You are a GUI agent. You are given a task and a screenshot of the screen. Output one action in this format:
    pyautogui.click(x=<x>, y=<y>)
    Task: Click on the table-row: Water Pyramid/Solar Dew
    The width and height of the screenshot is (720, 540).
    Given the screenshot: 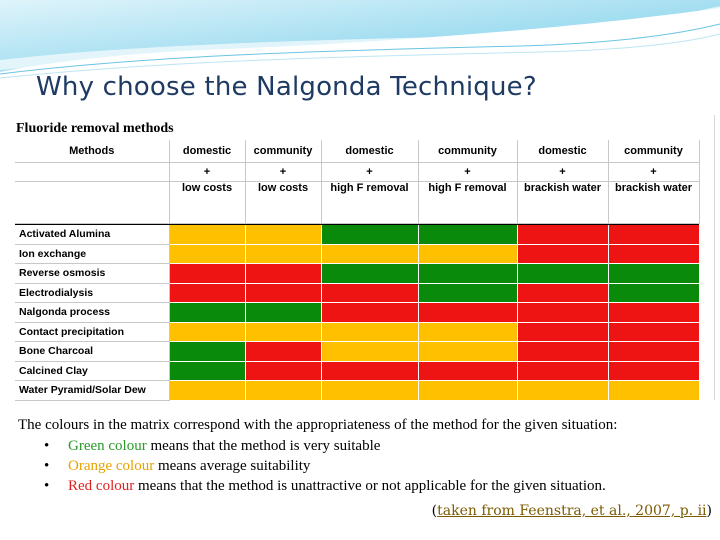 What is the action you would take?
    pyautogui.click(x=357, y=390)
    